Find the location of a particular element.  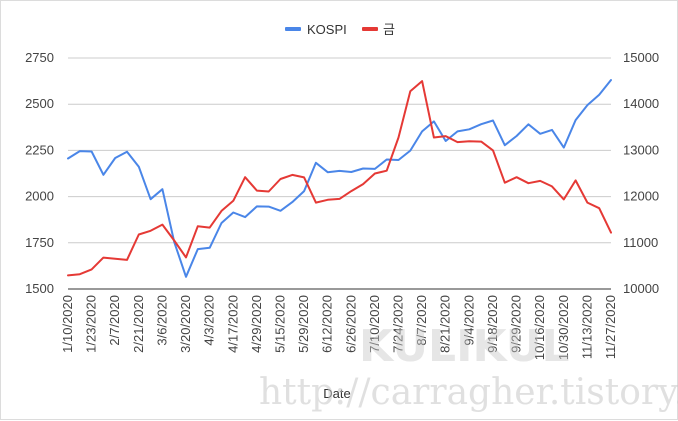

x-tick-label: 9/18/2020 is located at coordinates (492, 324).